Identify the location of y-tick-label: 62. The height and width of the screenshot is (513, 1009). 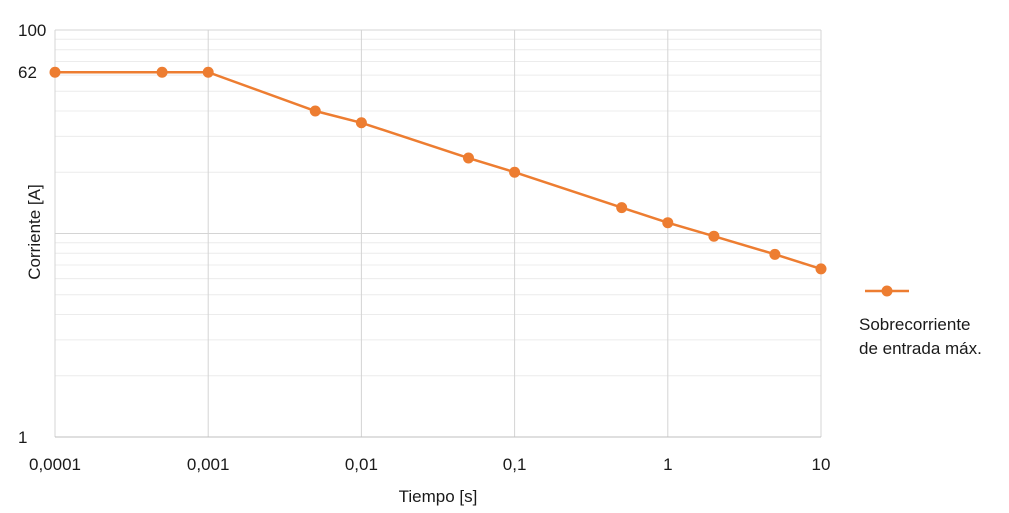
(27, 72).